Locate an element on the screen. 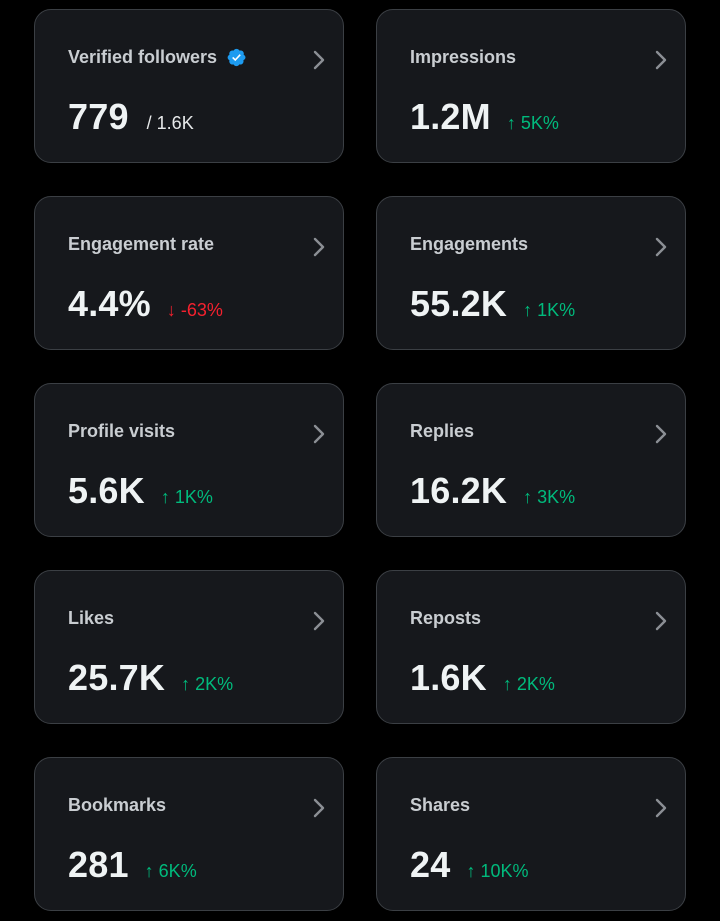 The image size is (720, 921). metric-value: 5.6K is located at coordinates (106, 490).